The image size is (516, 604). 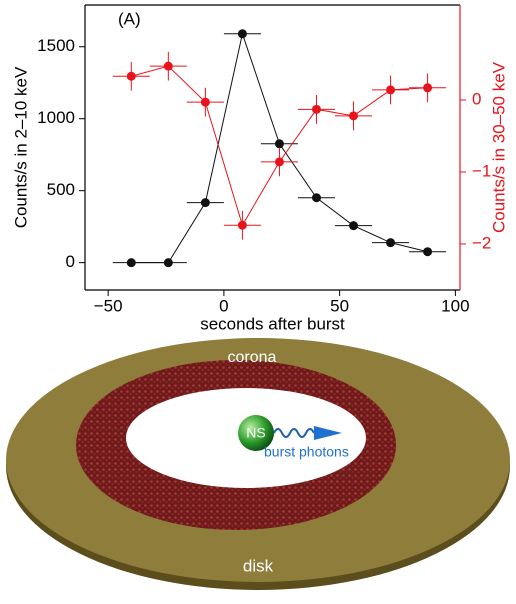 What do you see at coordinates (129, 18) in the screenshot?
I see `annotation: (A)` at bounding box center [129, 18].